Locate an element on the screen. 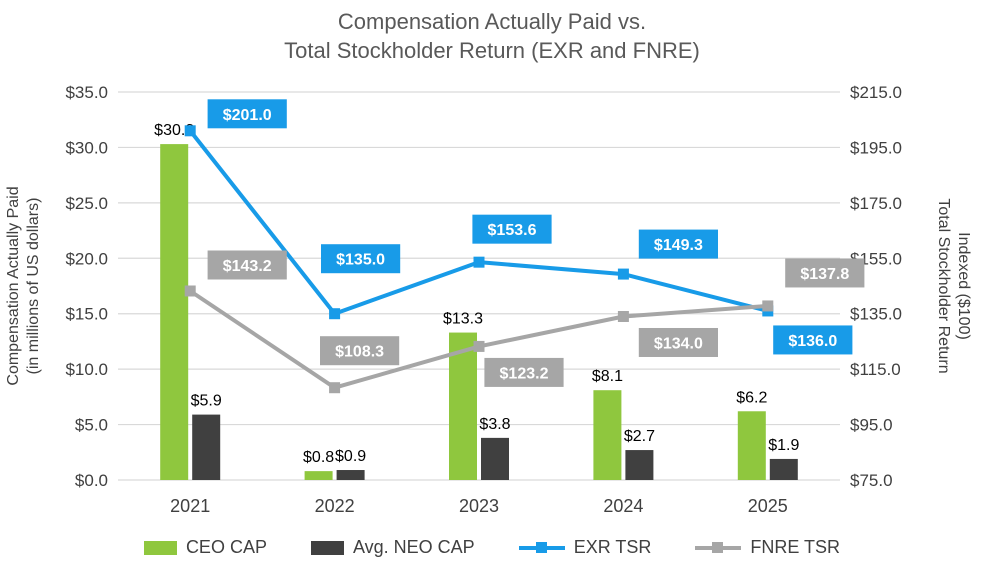  point-label-exr-tsr: $149.3 is located at coordinates (678, 245).